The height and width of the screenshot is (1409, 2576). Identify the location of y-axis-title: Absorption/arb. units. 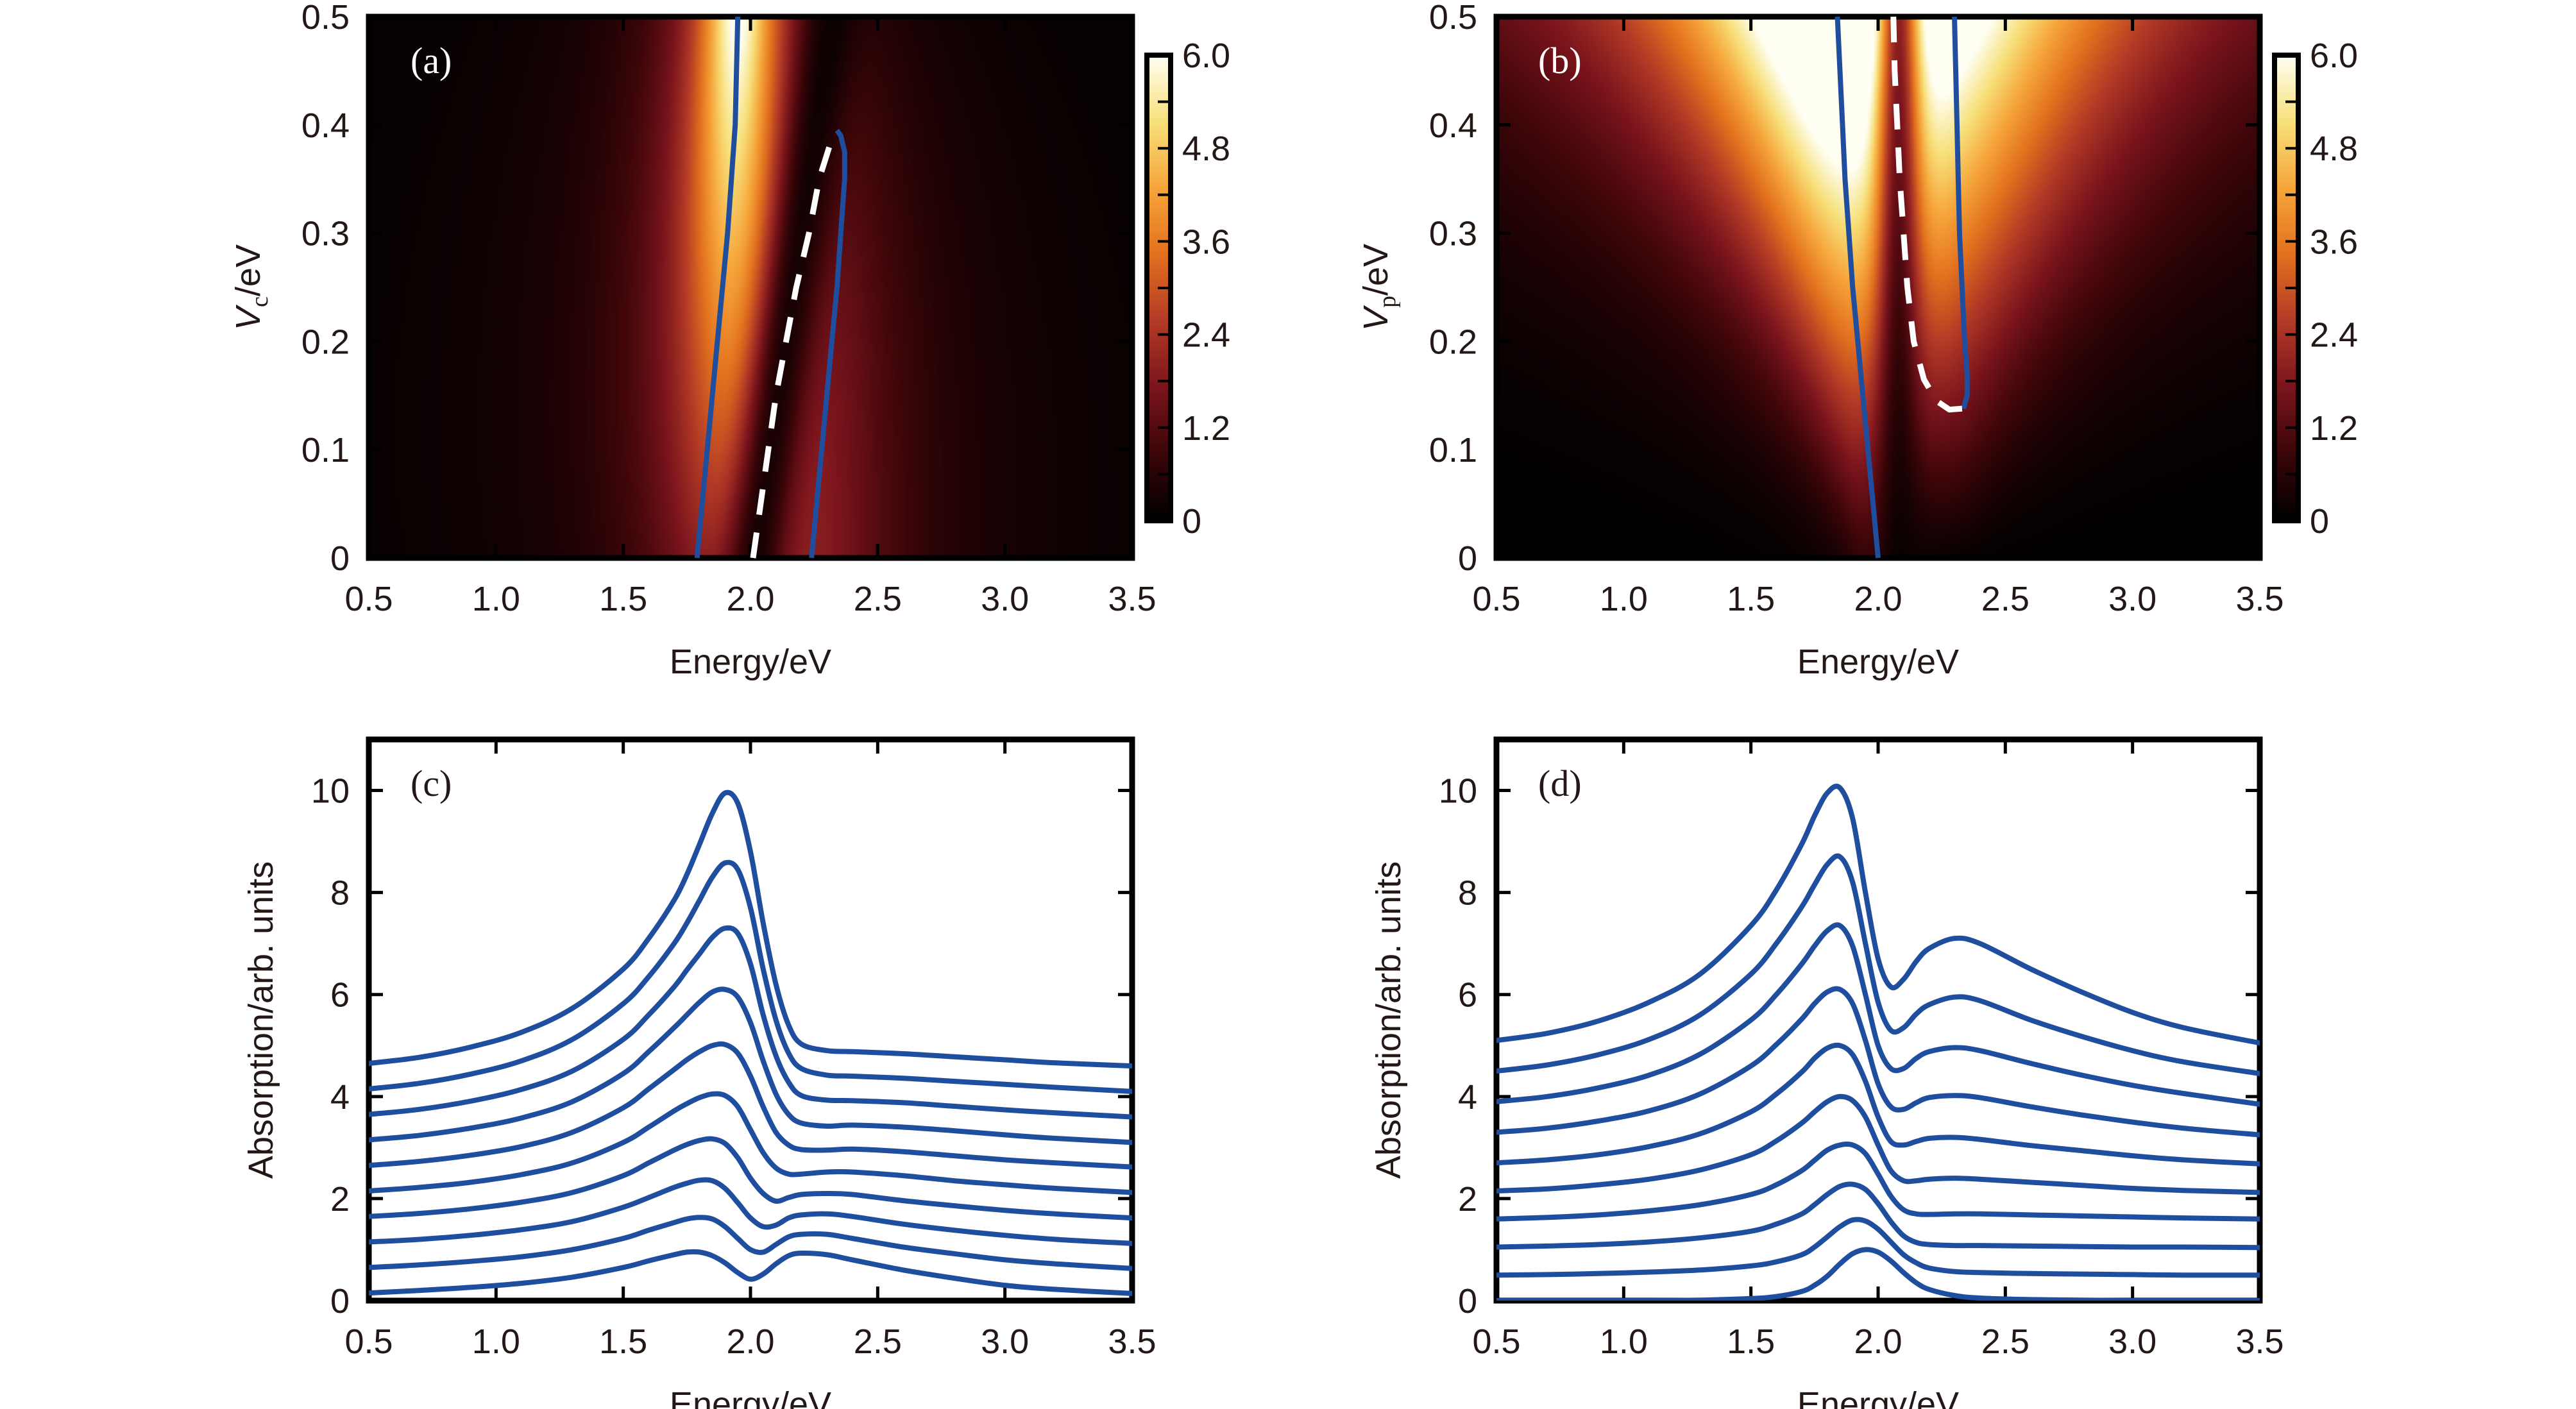
(261, 1020).